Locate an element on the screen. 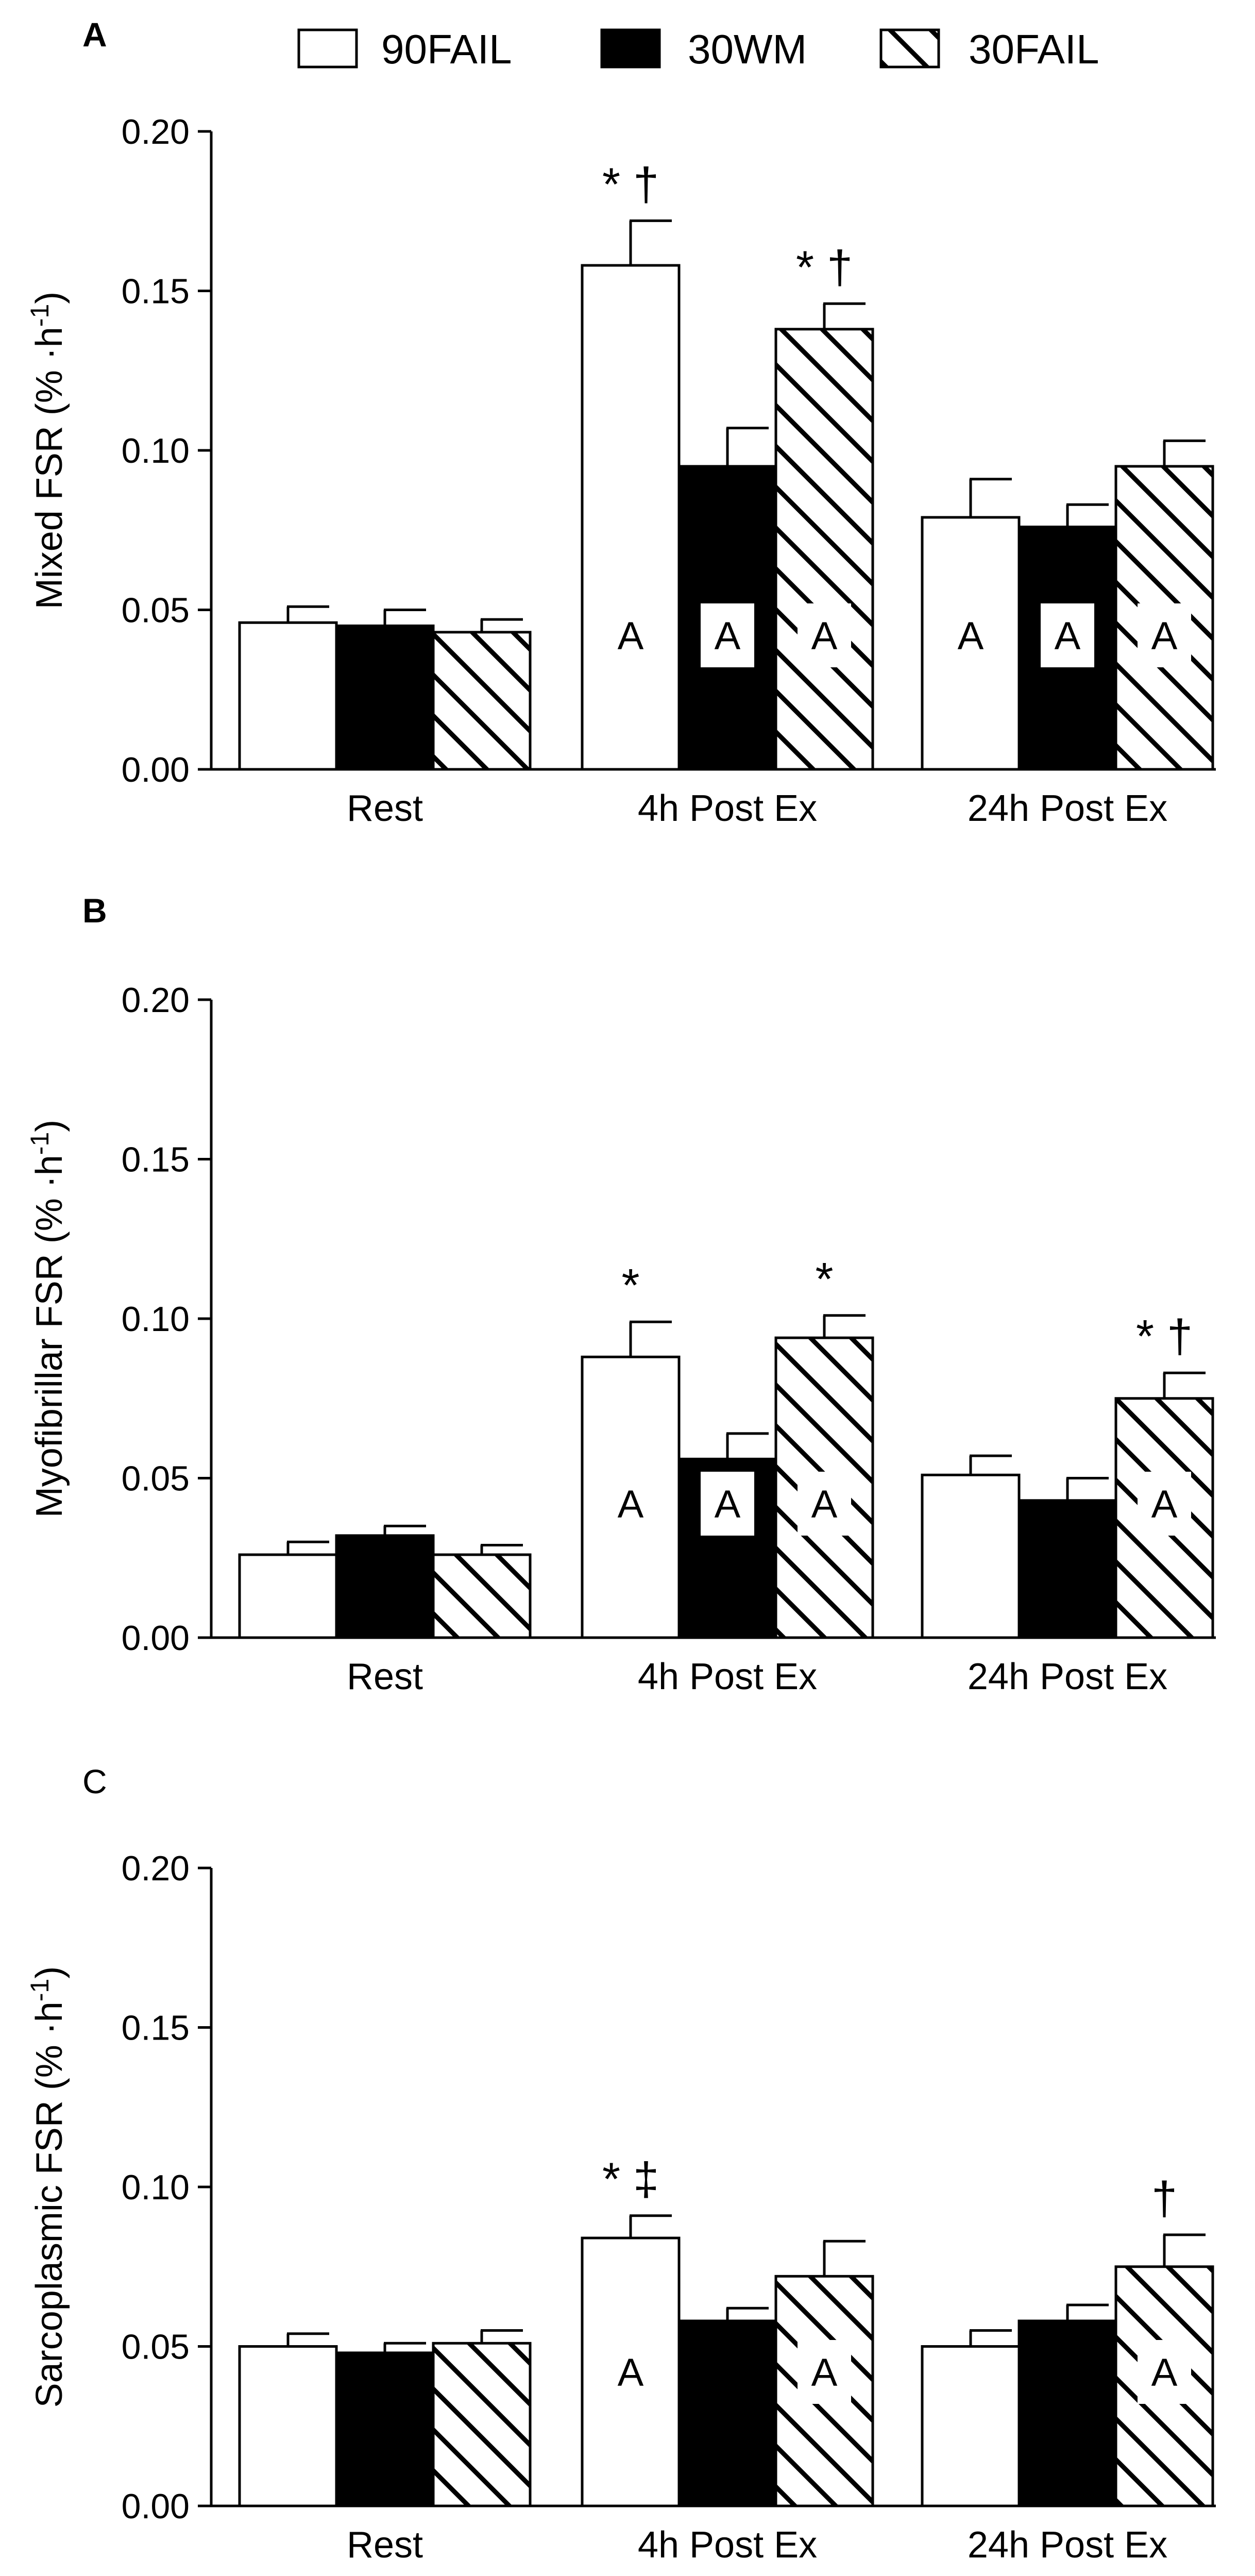 The height and width of the screenshot is (2576, 1255). legend-swatch-30wm is located at coordinates (630, 48).